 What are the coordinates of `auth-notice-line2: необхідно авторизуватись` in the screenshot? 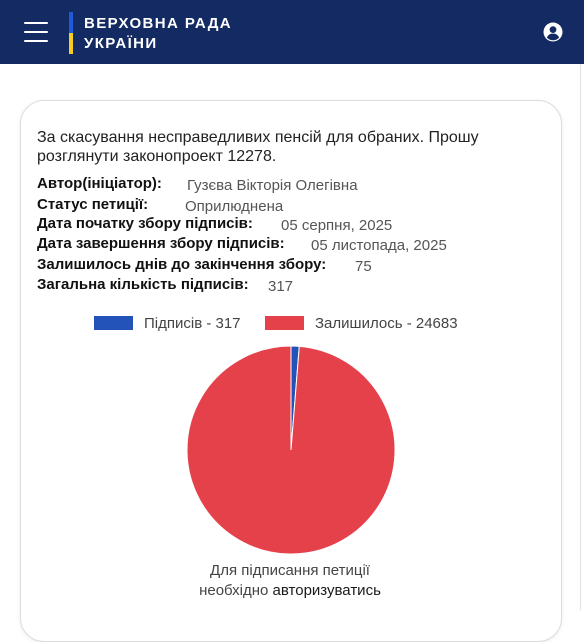 It's located at (290, 591).